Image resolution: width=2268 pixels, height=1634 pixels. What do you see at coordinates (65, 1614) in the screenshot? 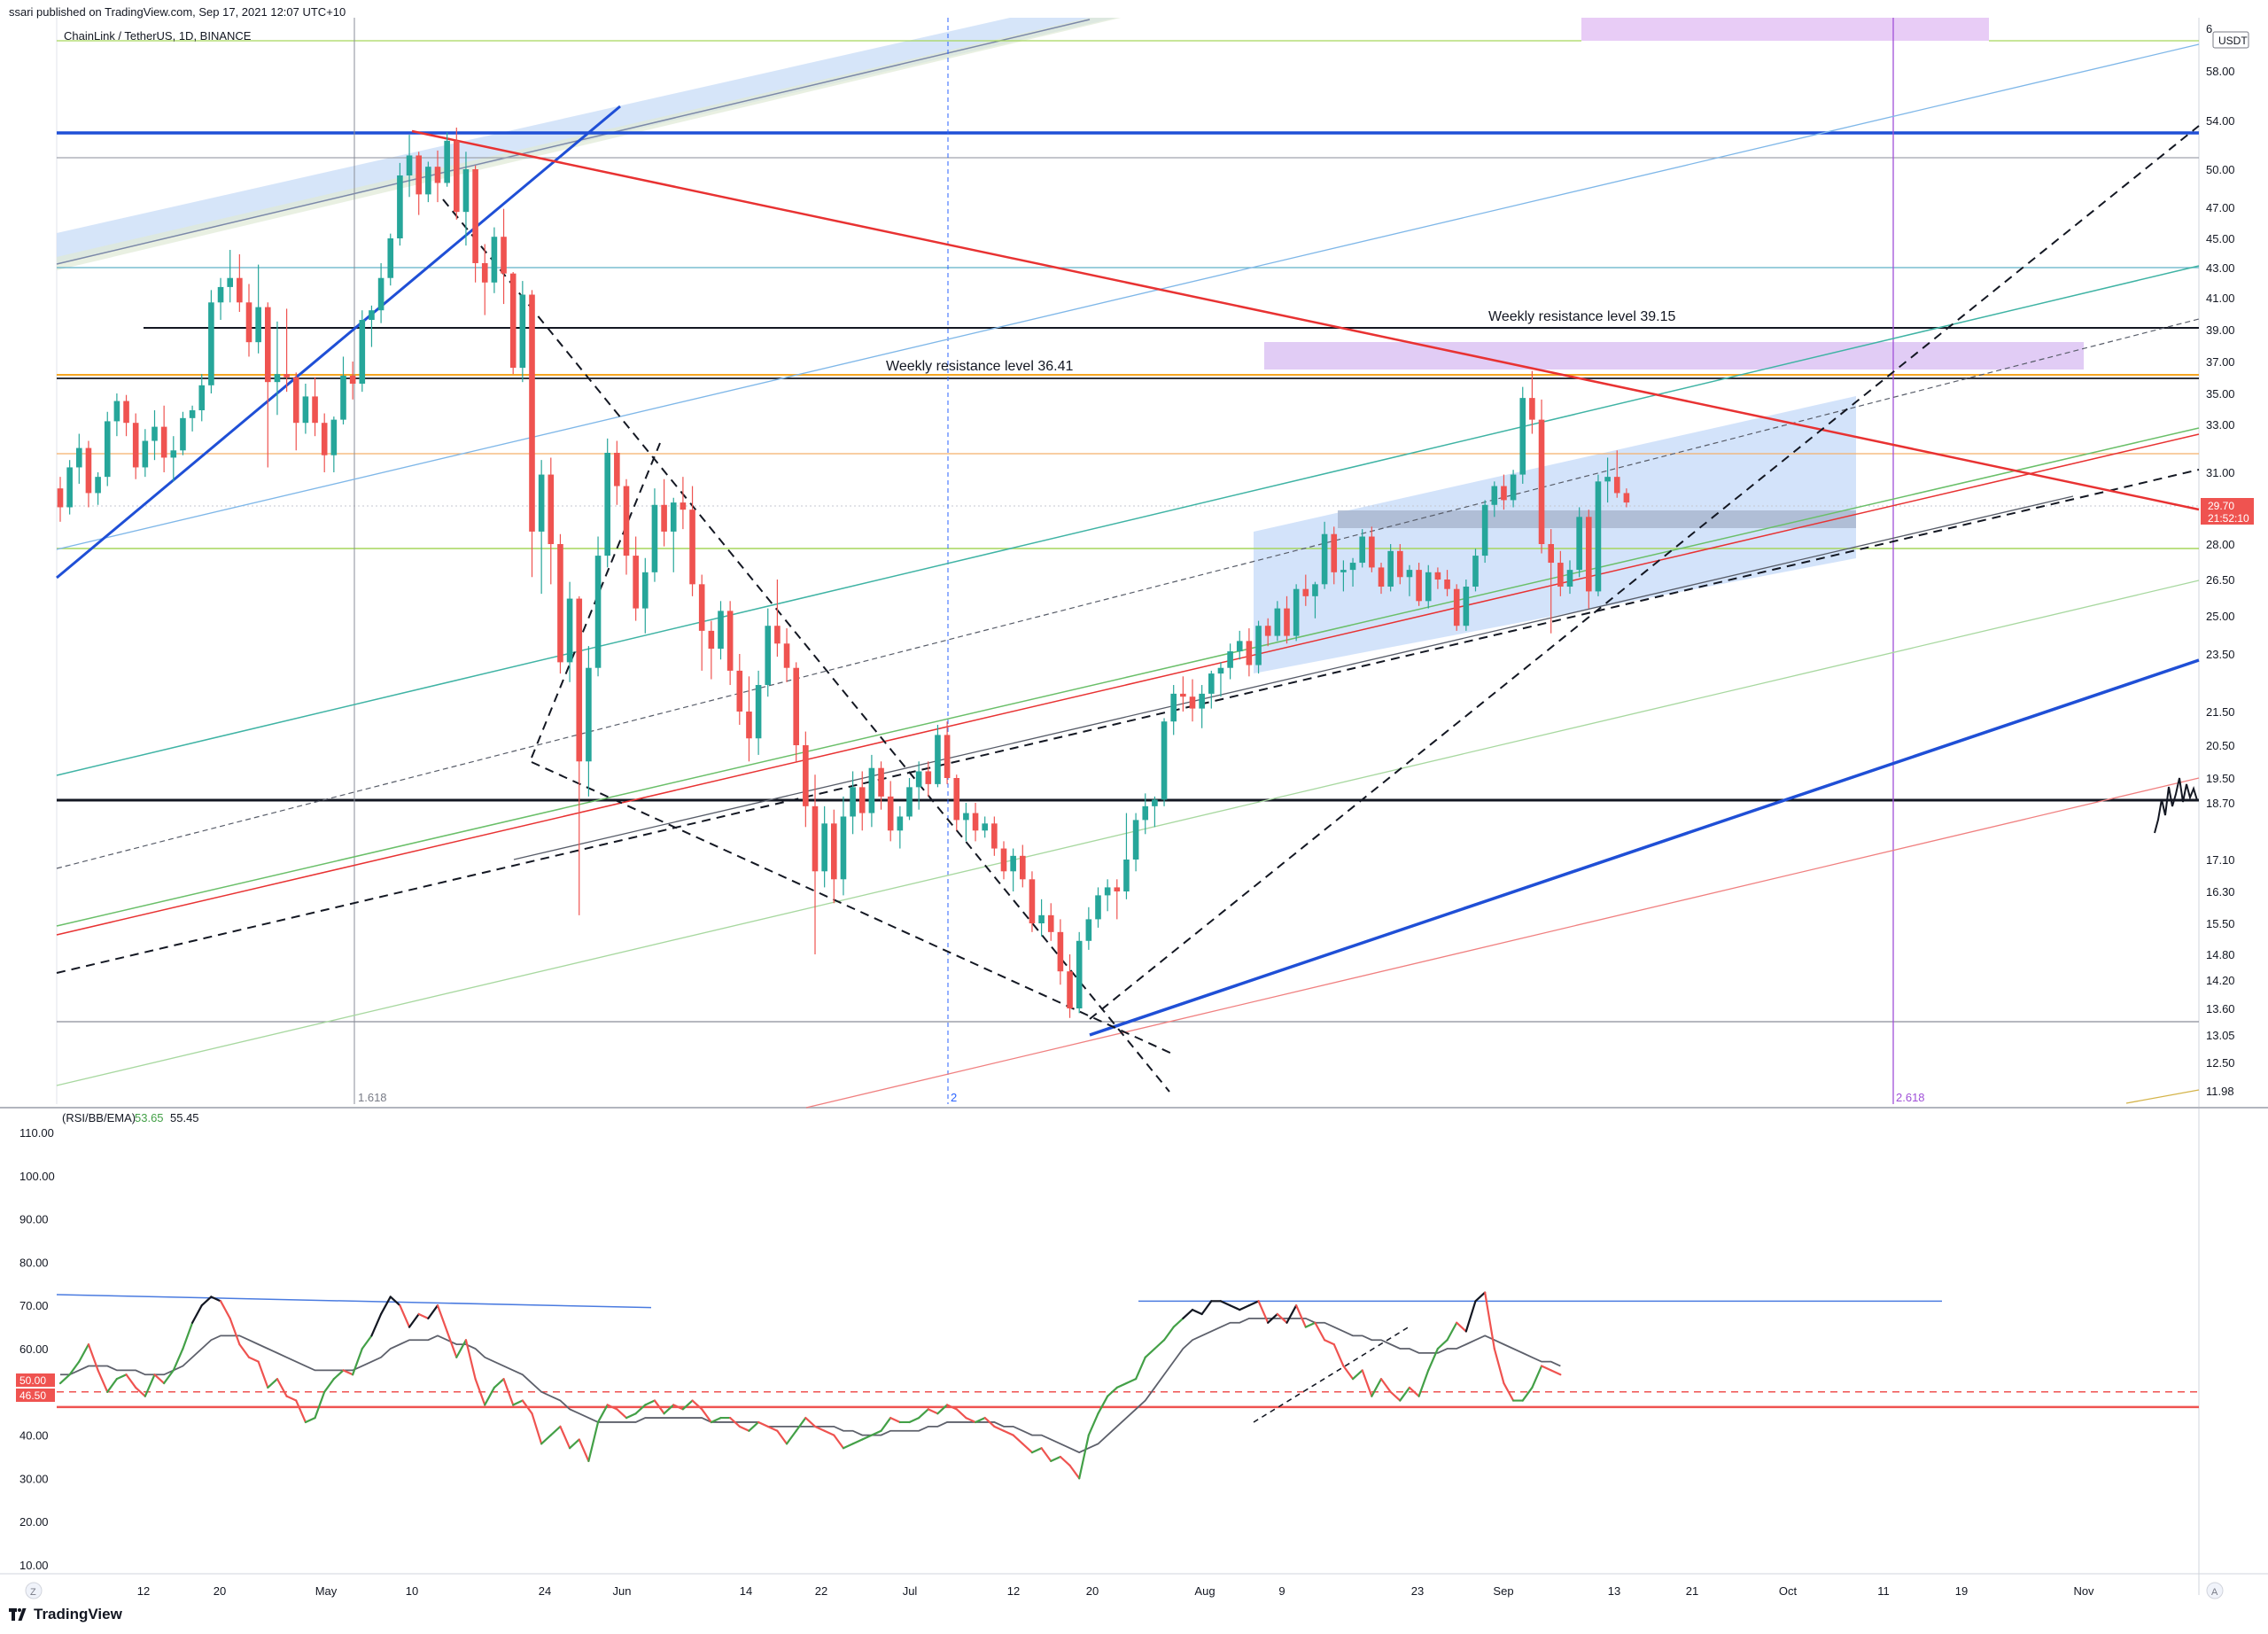
I see `tradingview-logo: TradingView` at bounding box center [65, 1614].